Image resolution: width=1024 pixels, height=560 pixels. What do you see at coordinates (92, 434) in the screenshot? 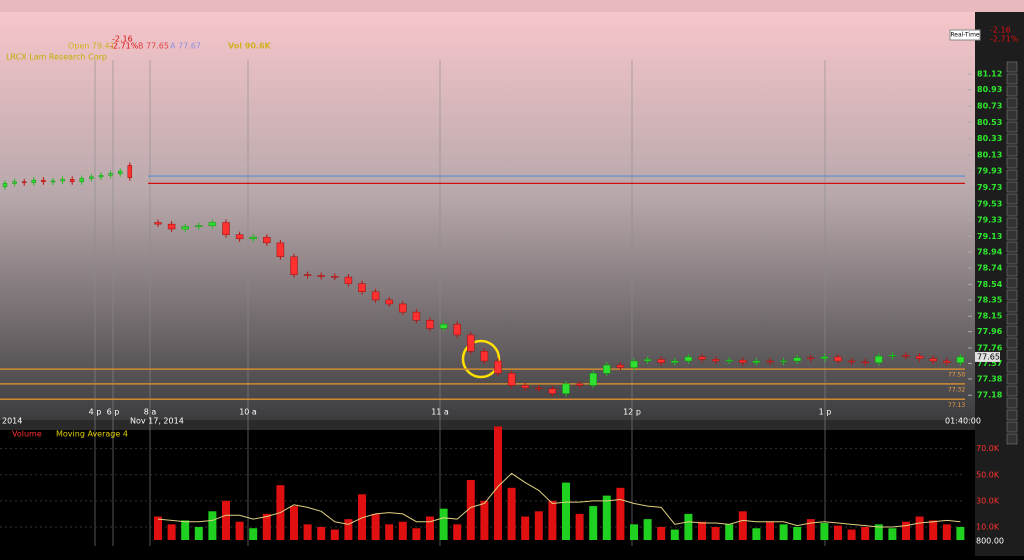
I see `ma-title: Moving Average 4` at bounding box center [92, 434].